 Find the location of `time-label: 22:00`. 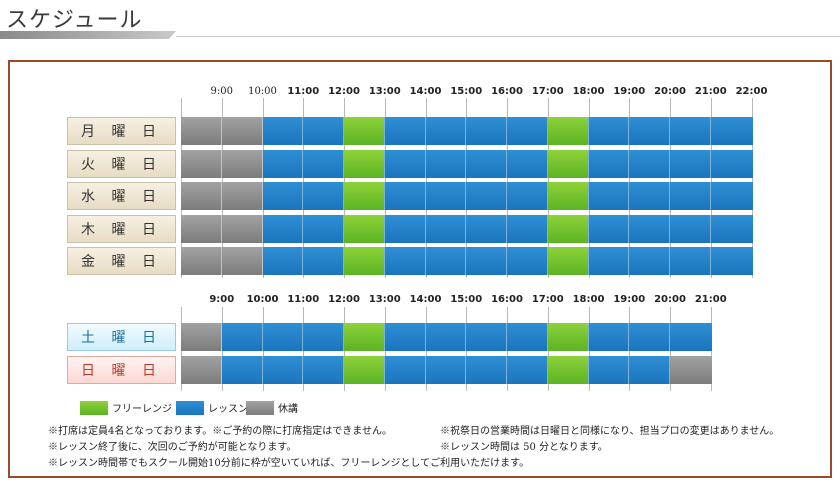

time-label: 22:00 is located at coordinates (751, 91).